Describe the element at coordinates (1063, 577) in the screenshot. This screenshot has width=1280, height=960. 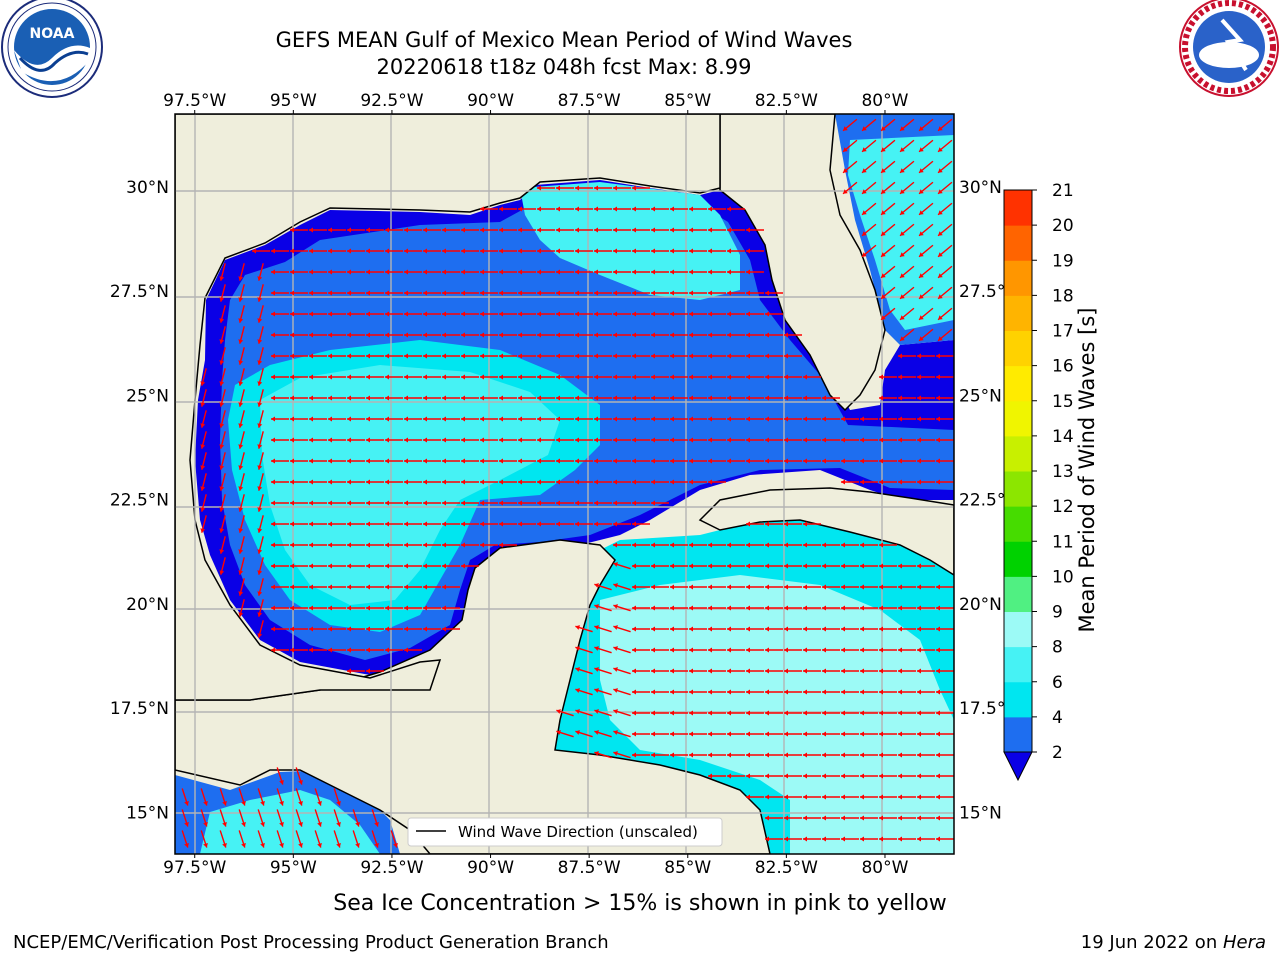
I see `colorbar-tick-label: 10` at that location.